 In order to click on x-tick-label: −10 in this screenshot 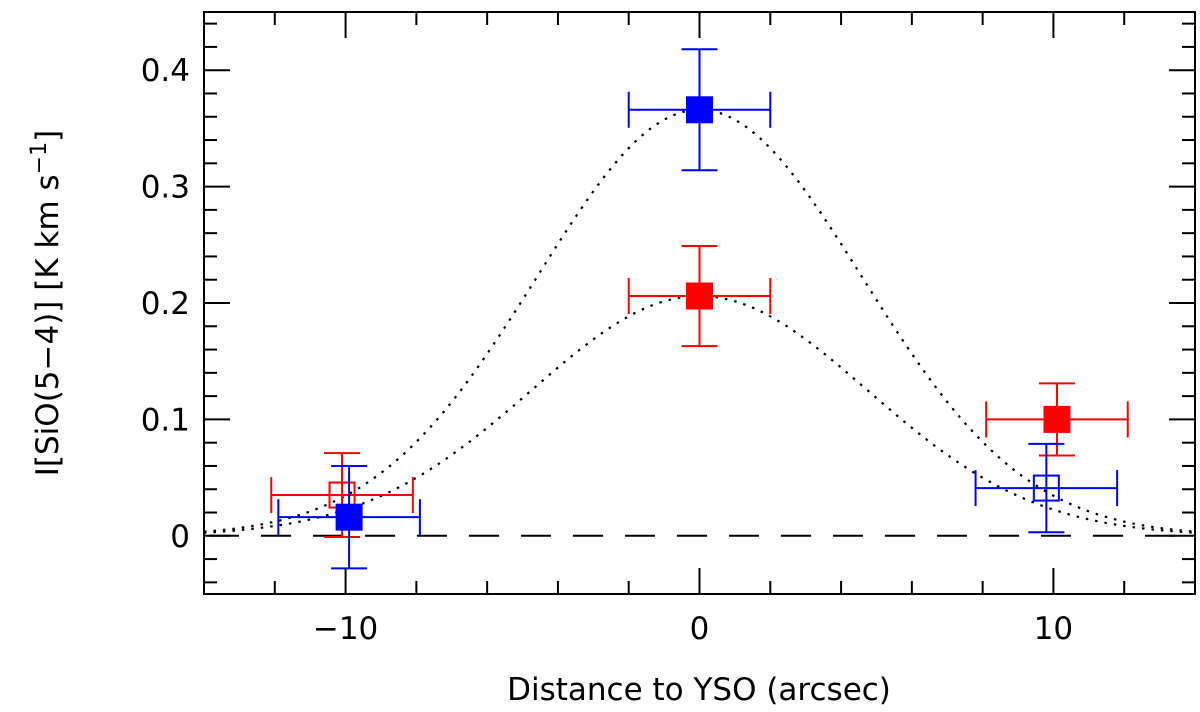, I will do `click(345, 629)`.